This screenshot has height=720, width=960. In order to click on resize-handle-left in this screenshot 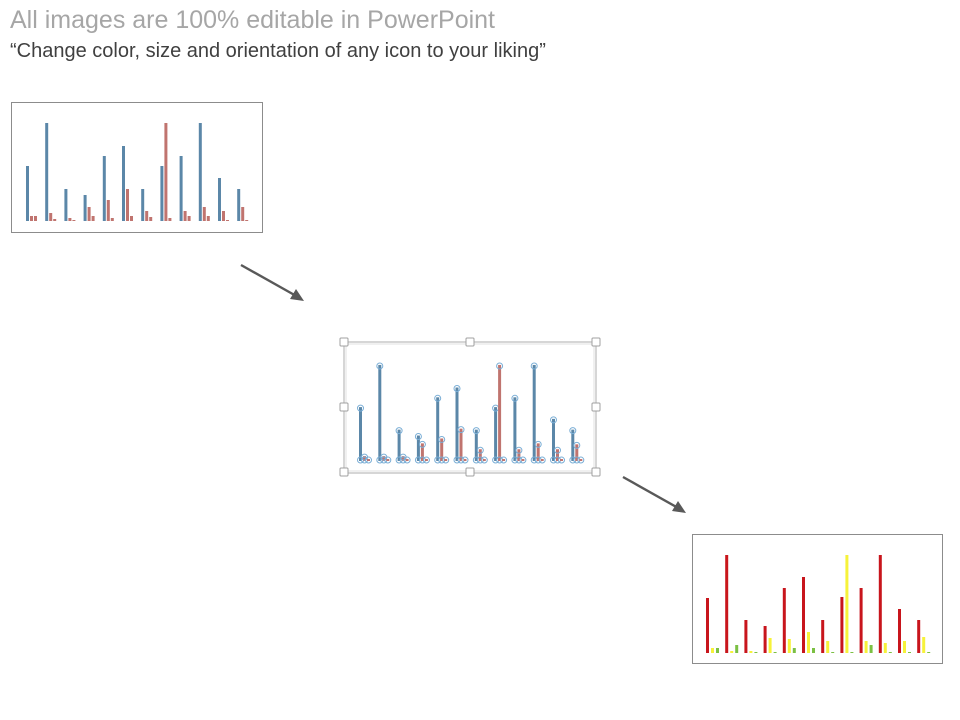, I will do `click(344, 407)`.